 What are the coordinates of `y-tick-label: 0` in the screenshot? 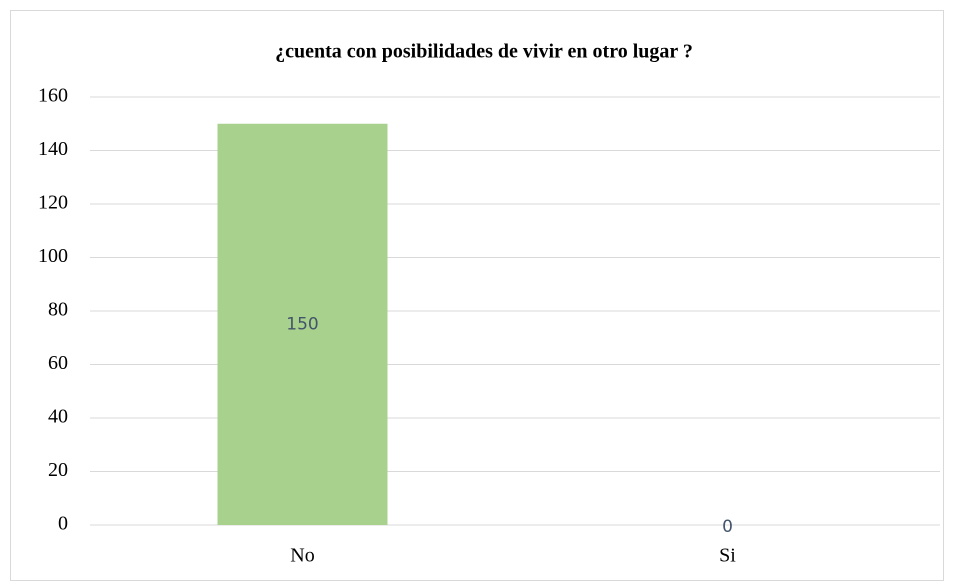 It's located at (63, 524).